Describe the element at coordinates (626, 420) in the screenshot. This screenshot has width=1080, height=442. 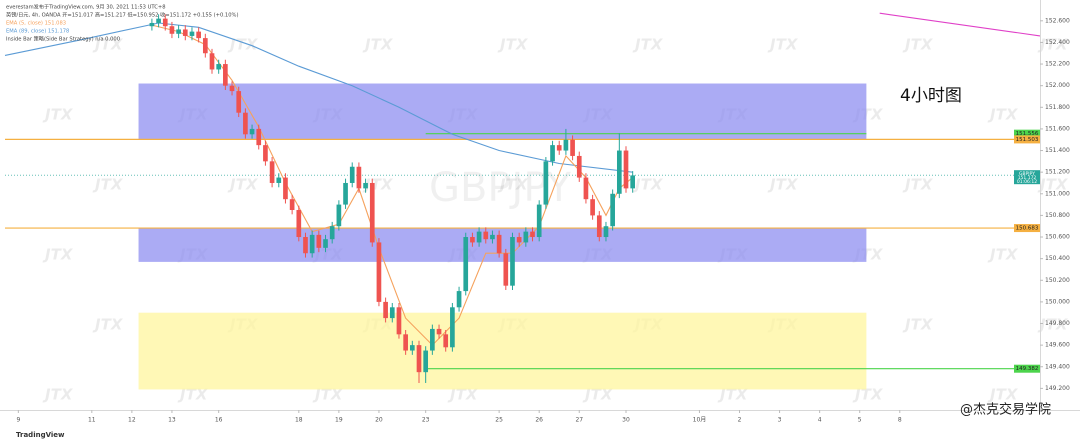
I see `x-tick-label: 30` at that location.